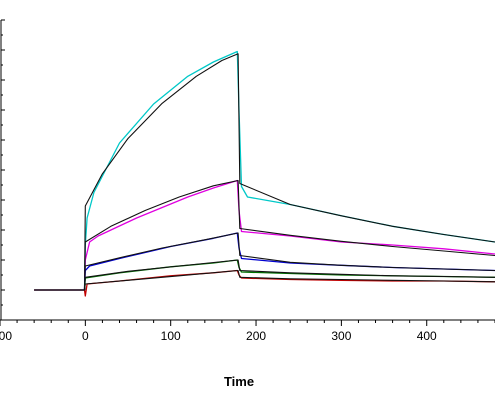 Image resolution: width=495 pixels, height=400 pixels. What do you see at coordinates (341, 336) in the screenshot?
I see `x-tick-label: 300` at bounding box center [341, 336].